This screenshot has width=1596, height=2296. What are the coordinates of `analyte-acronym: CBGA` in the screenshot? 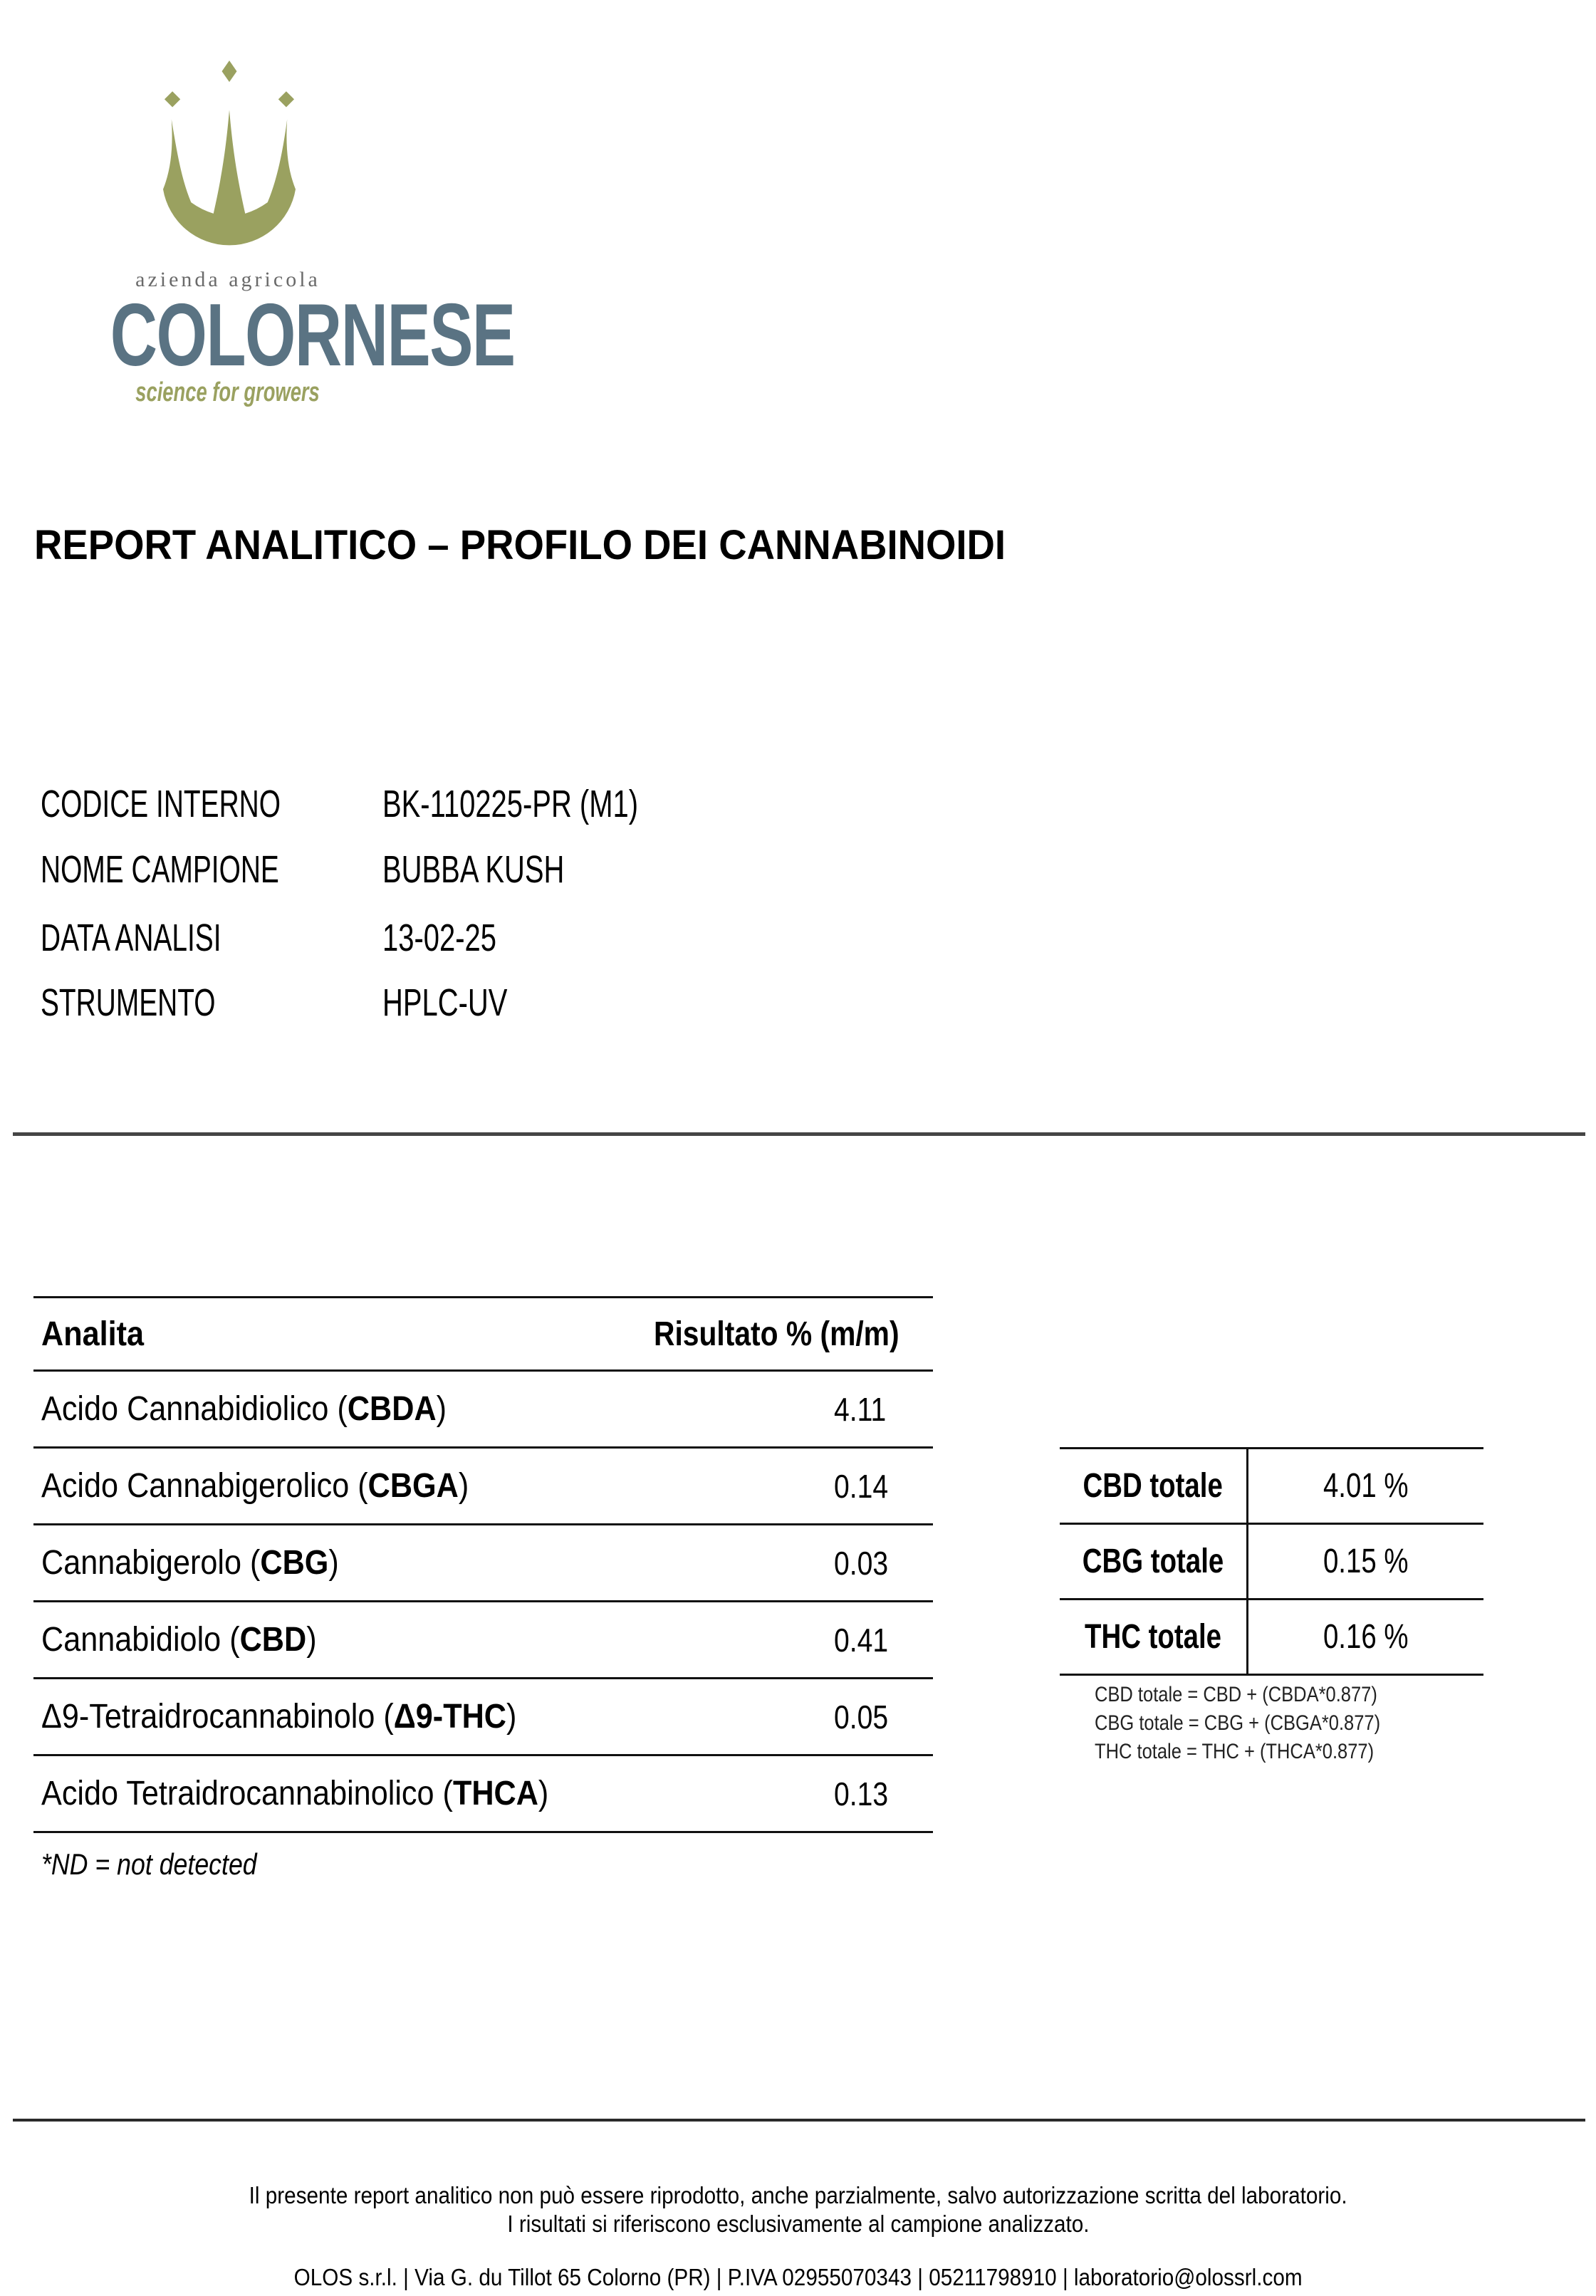 It's located at (413, 1486).